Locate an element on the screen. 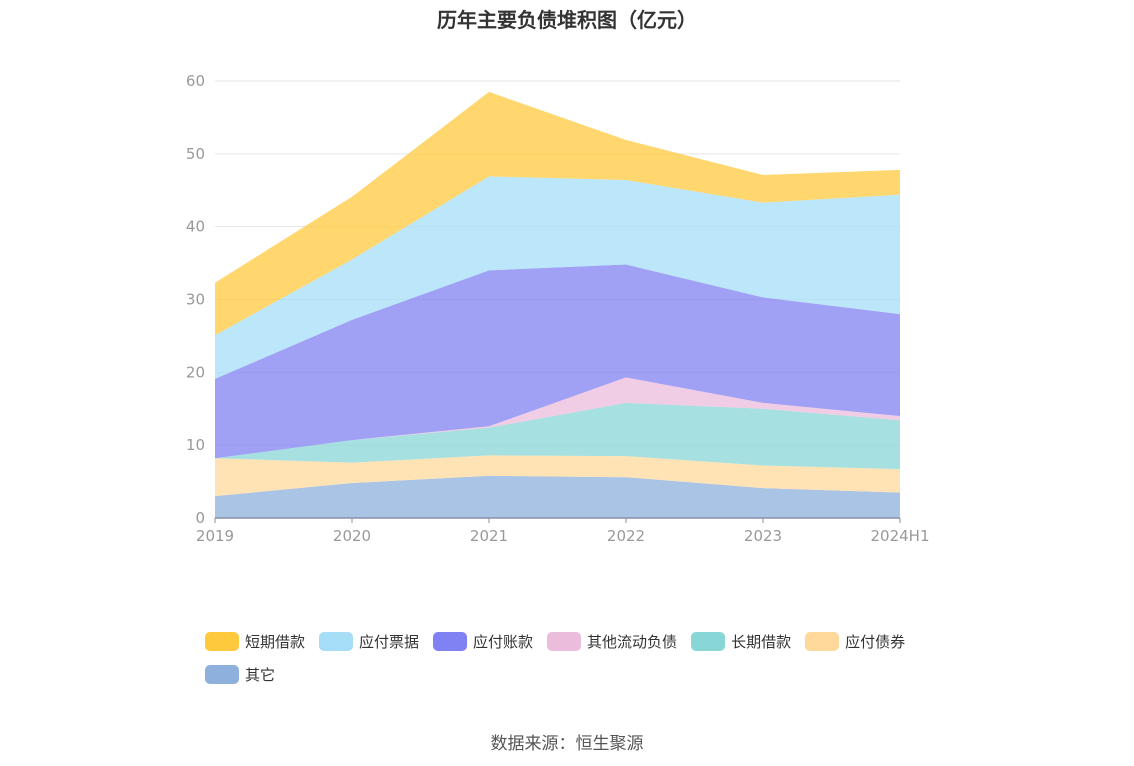  legend-item: 应付票据 is located at coordinates (369, 641).